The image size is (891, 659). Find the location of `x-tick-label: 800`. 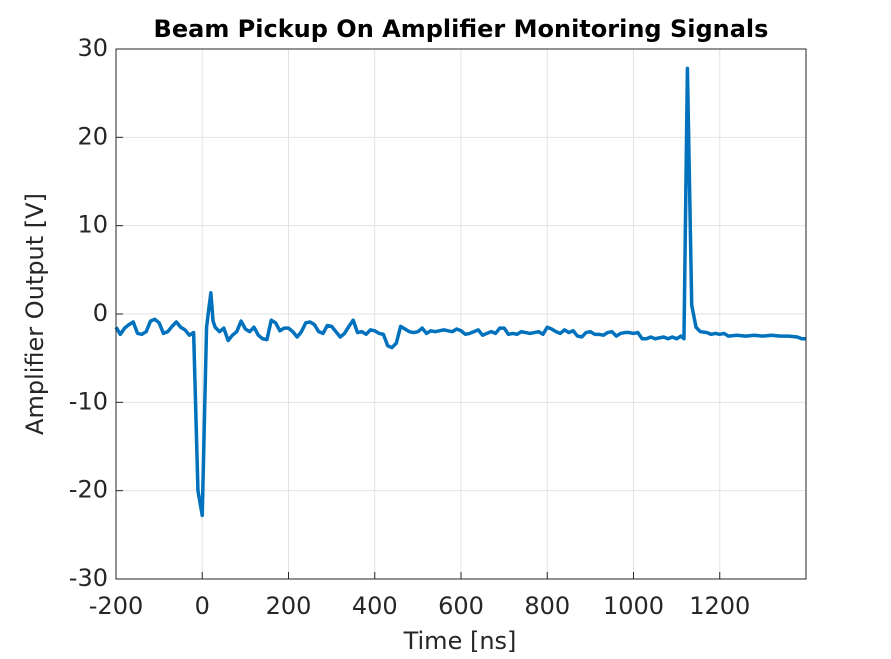

x-tick-label: 800 is located at coordinates (547, 606).